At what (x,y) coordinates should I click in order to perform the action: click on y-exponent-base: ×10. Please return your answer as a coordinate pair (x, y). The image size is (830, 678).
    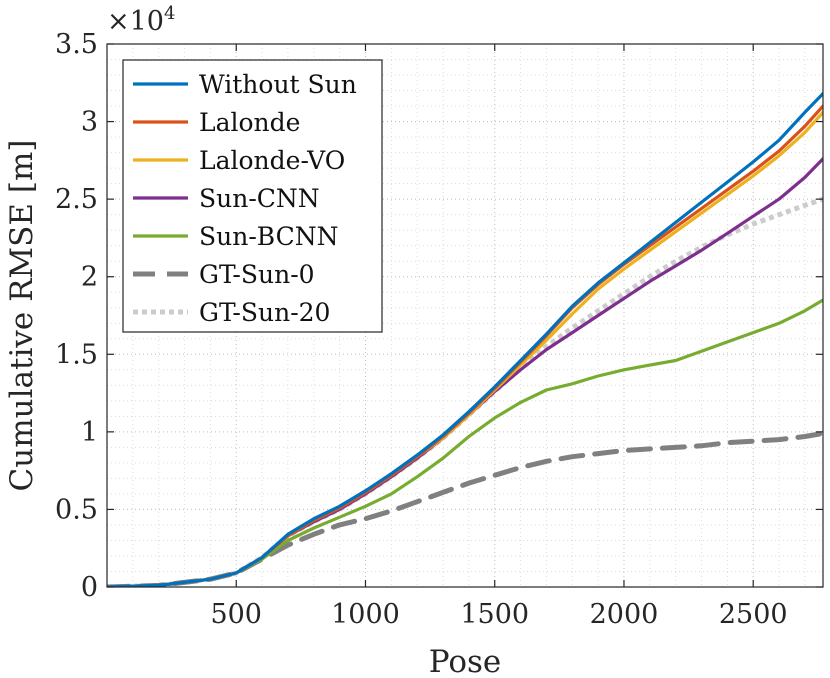
    Looking at the image, I should click on (135, 21).